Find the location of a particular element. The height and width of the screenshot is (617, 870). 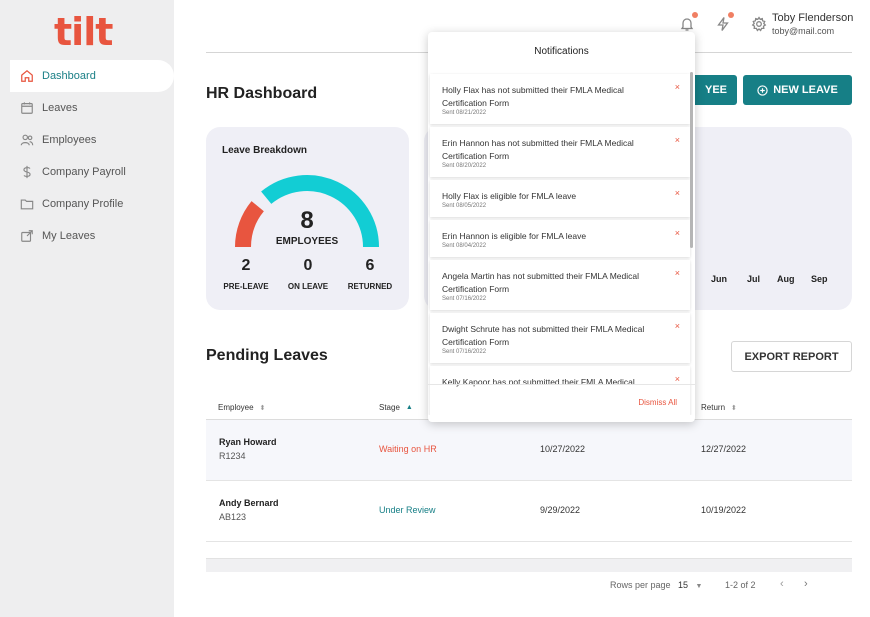

returned-label: RETURNED is located at coordinates (370, 286).